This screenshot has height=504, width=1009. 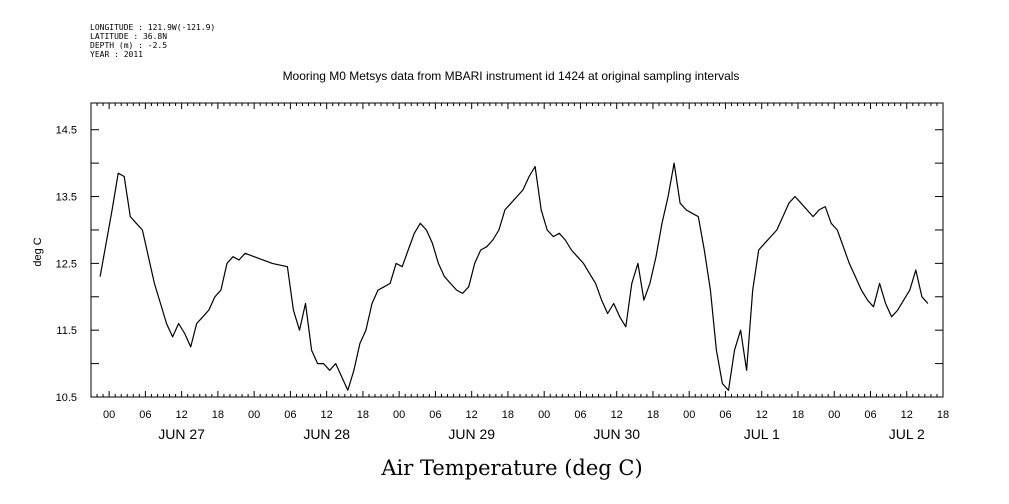 I want to click on latitude-label: LATITUDE : 36.8N, so click(x=128, y=36).